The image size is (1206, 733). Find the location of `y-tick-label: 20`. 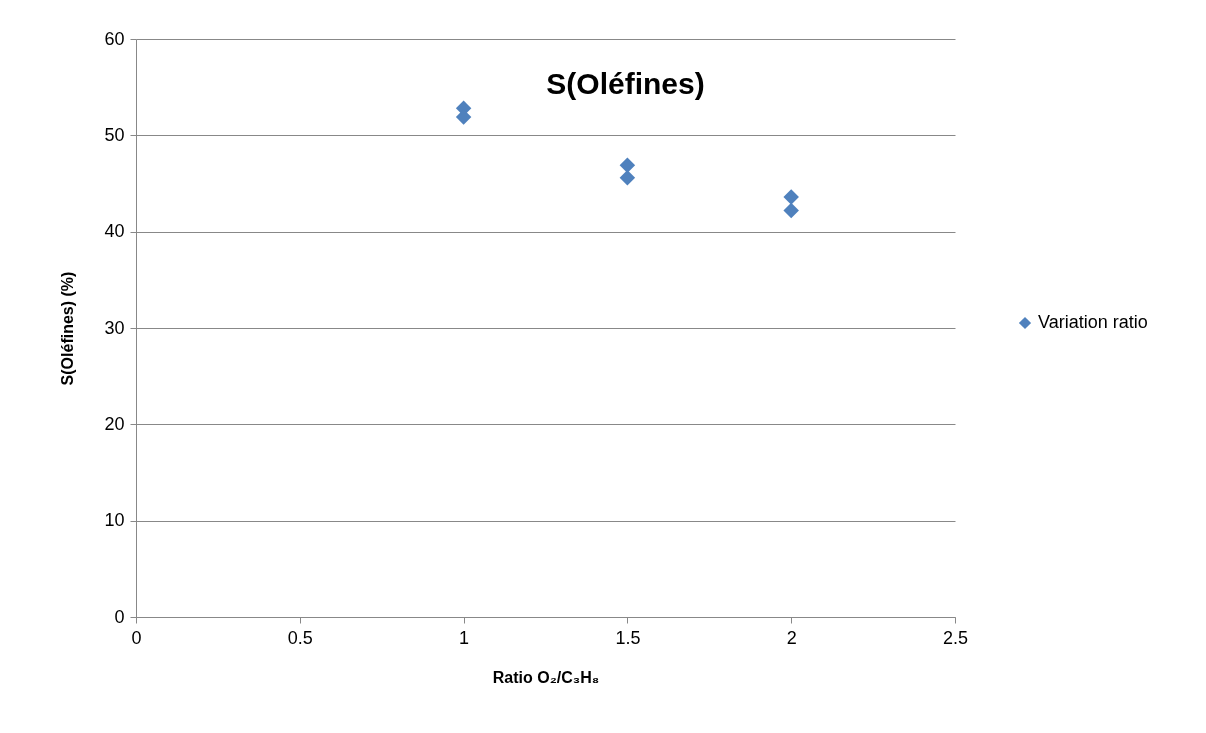

y-tick-label: 20 is located at coordinates (114, 423).